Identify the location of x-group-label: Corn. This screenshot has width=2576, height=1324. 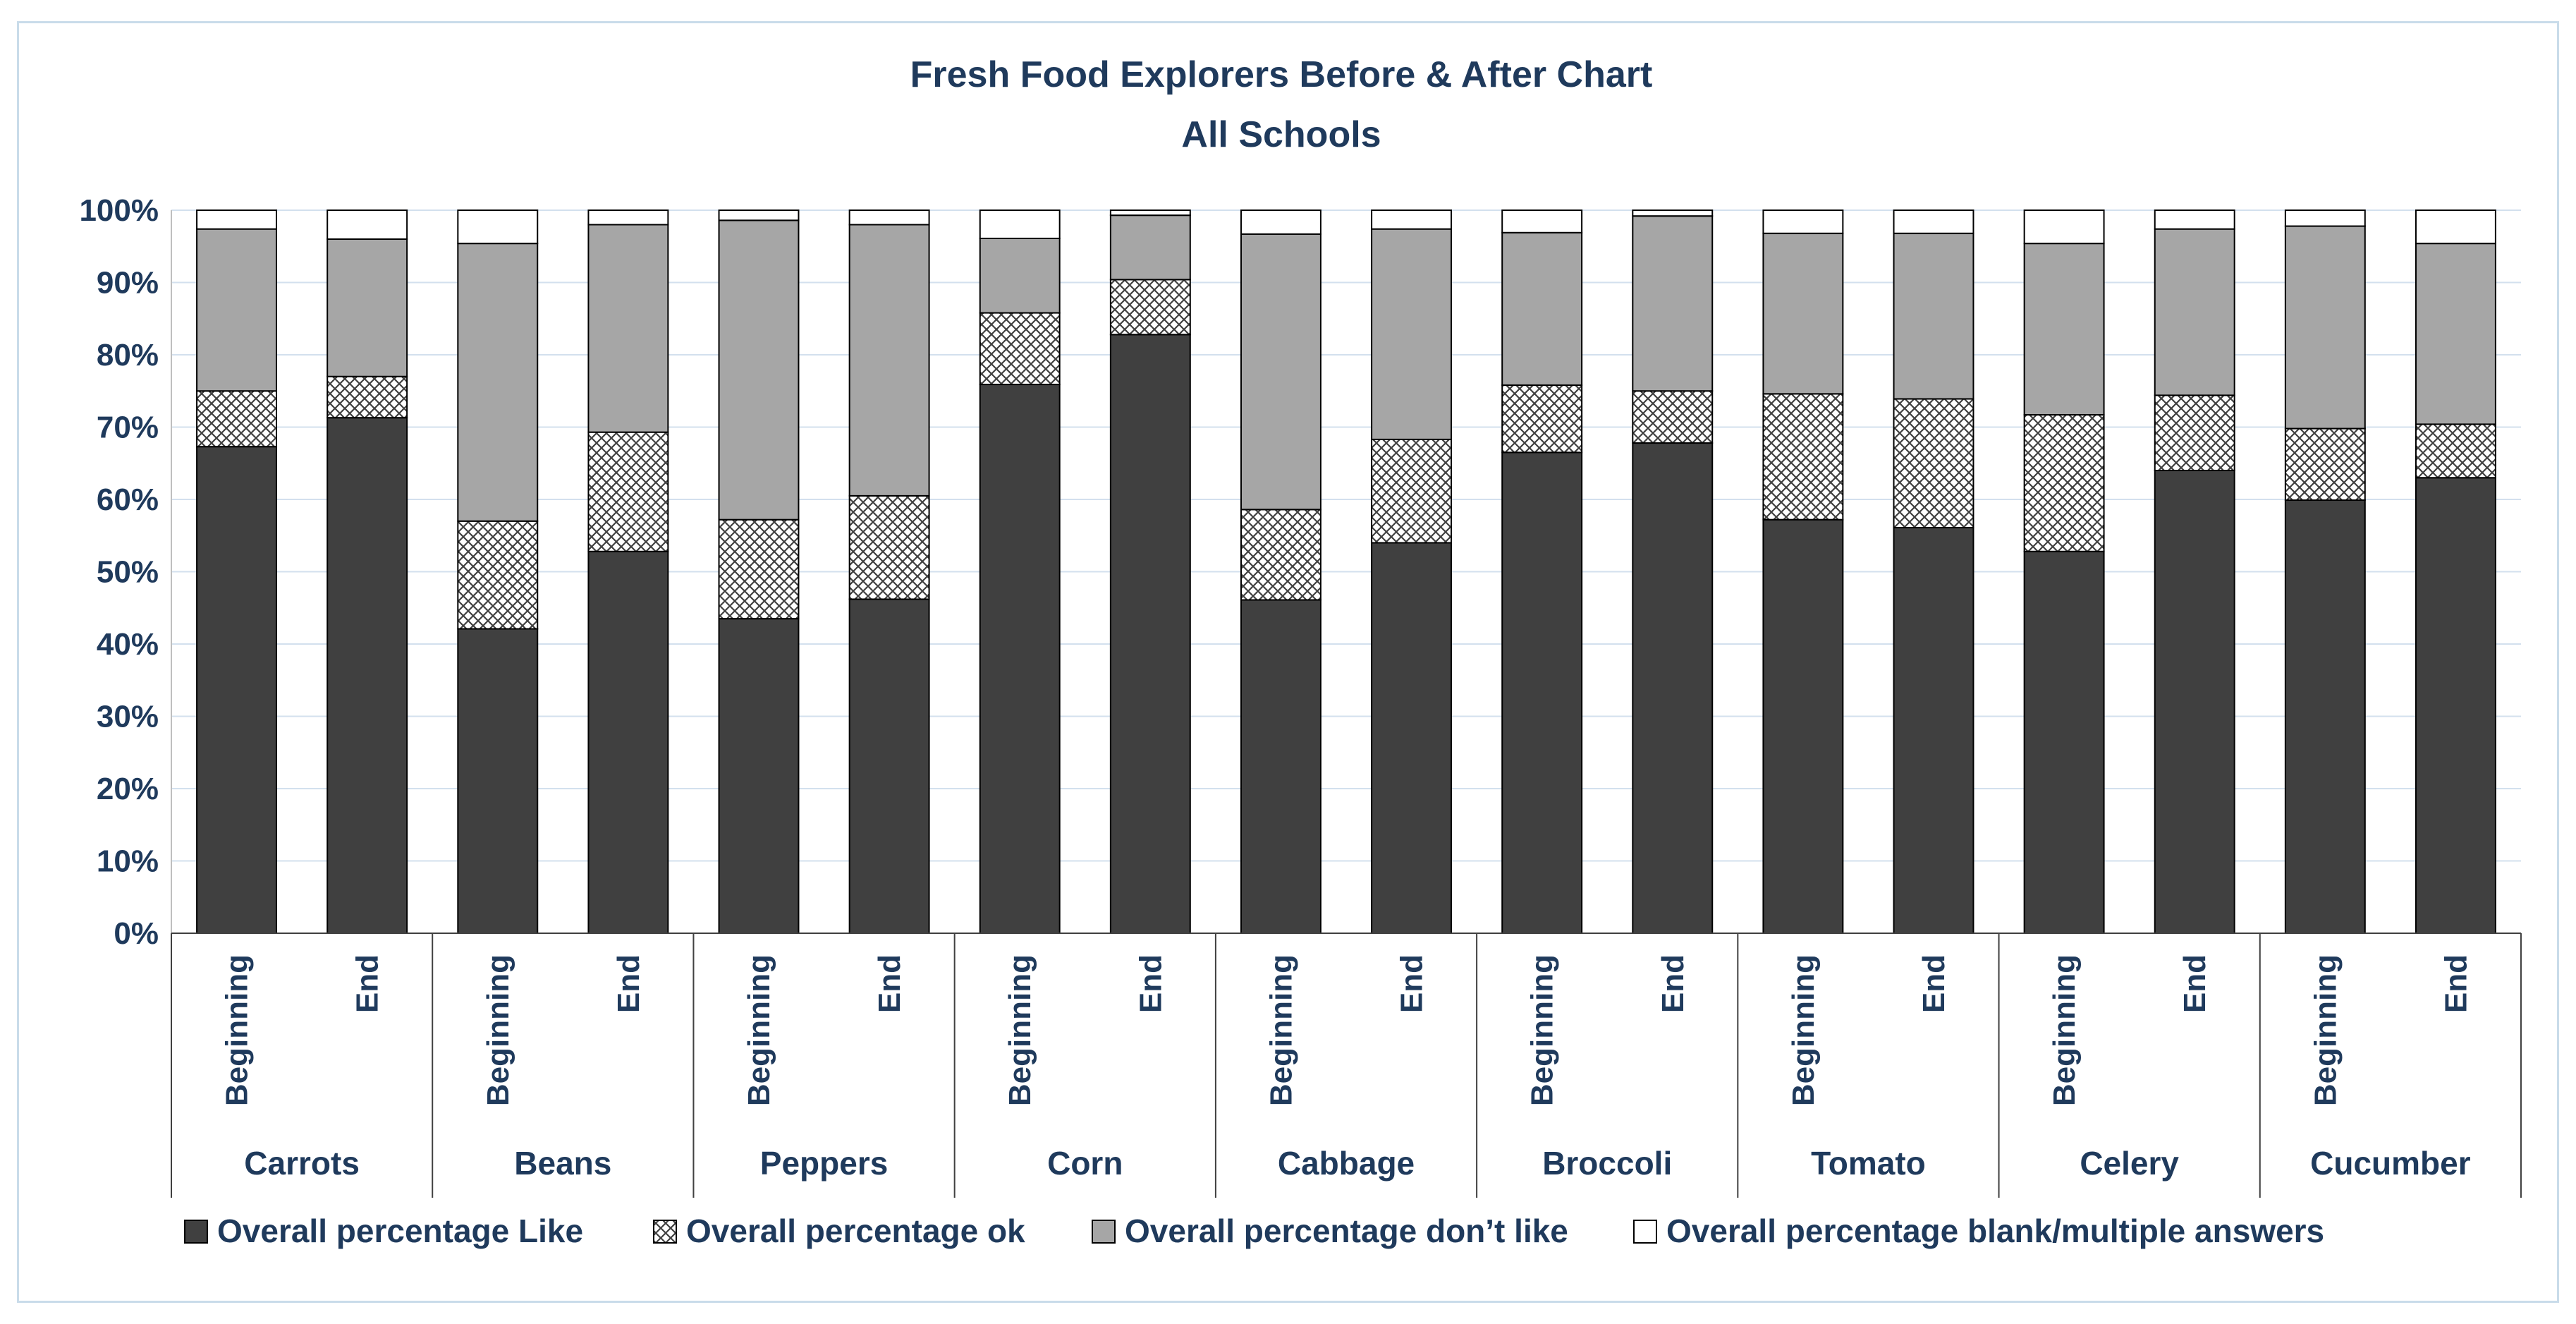
(1085, 1163).